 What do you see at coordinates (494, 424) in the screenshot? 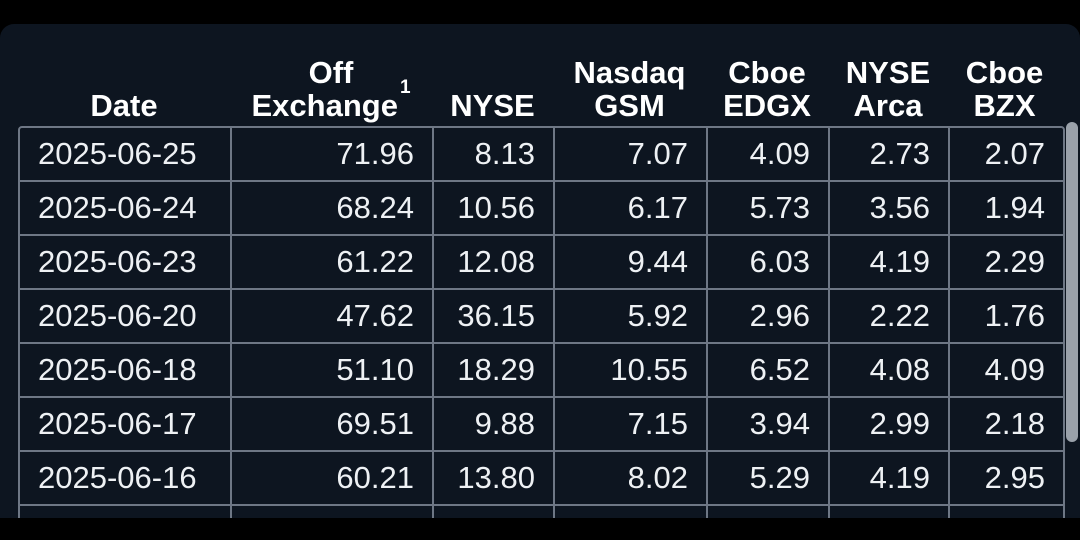
I see `table-cell-nyse: 9.88` at bounding box center [494, 424].